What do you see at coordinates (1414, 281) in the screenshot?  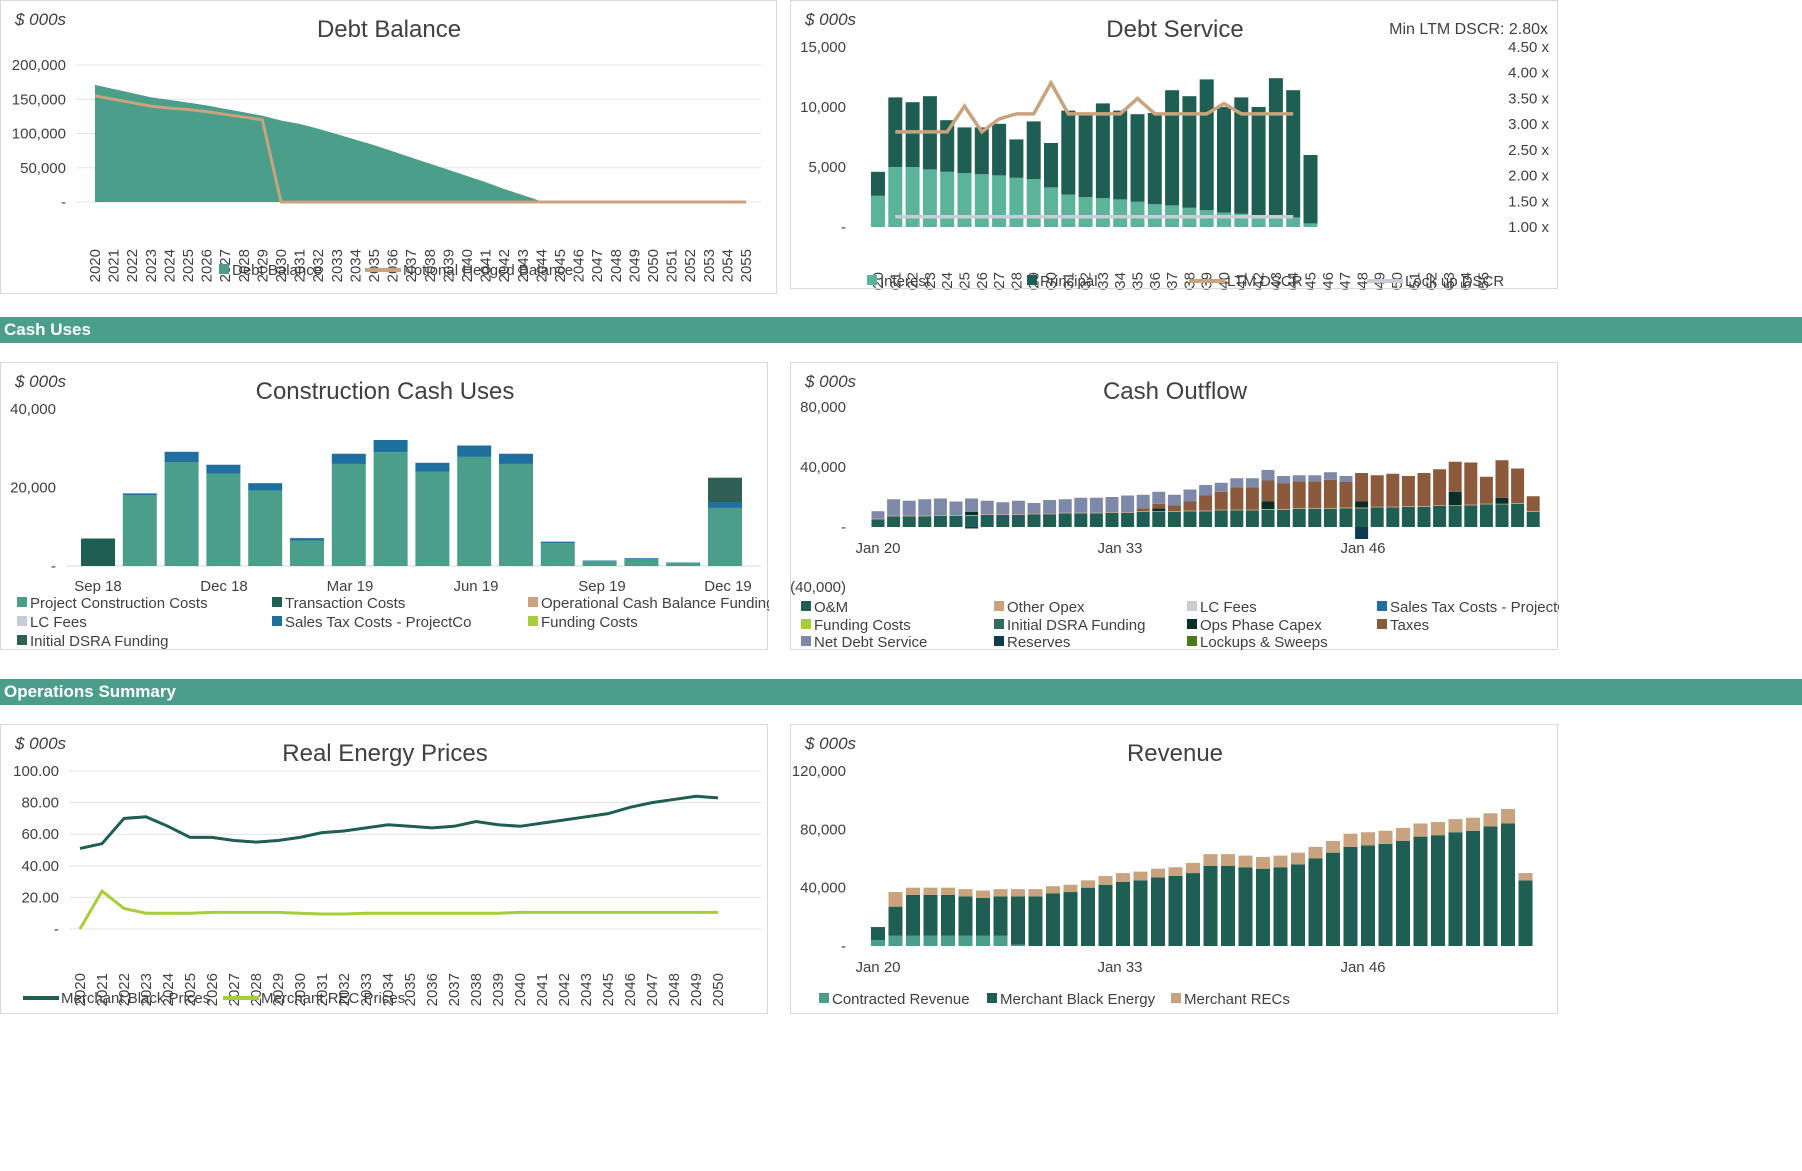 I see `x-tick-label: 2051` at bounding box center [1414, 281].